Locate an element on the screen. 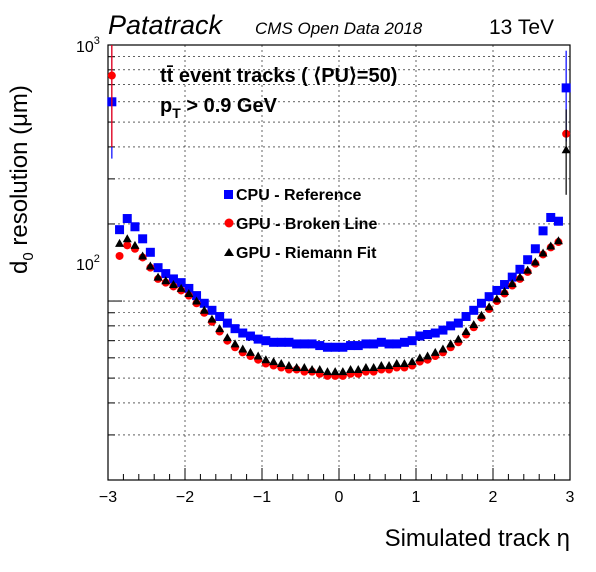 The height and width of the screenshot is (572, 596). x-tick-label: 2 is located at coordinates (493, 497).